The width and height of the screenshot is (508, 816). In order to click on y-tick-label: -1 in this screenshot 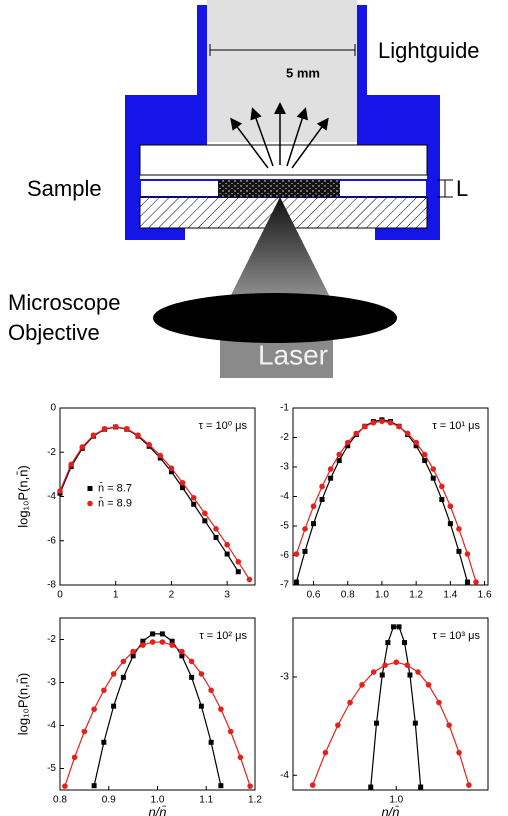, I will do `click(284, 408)`.